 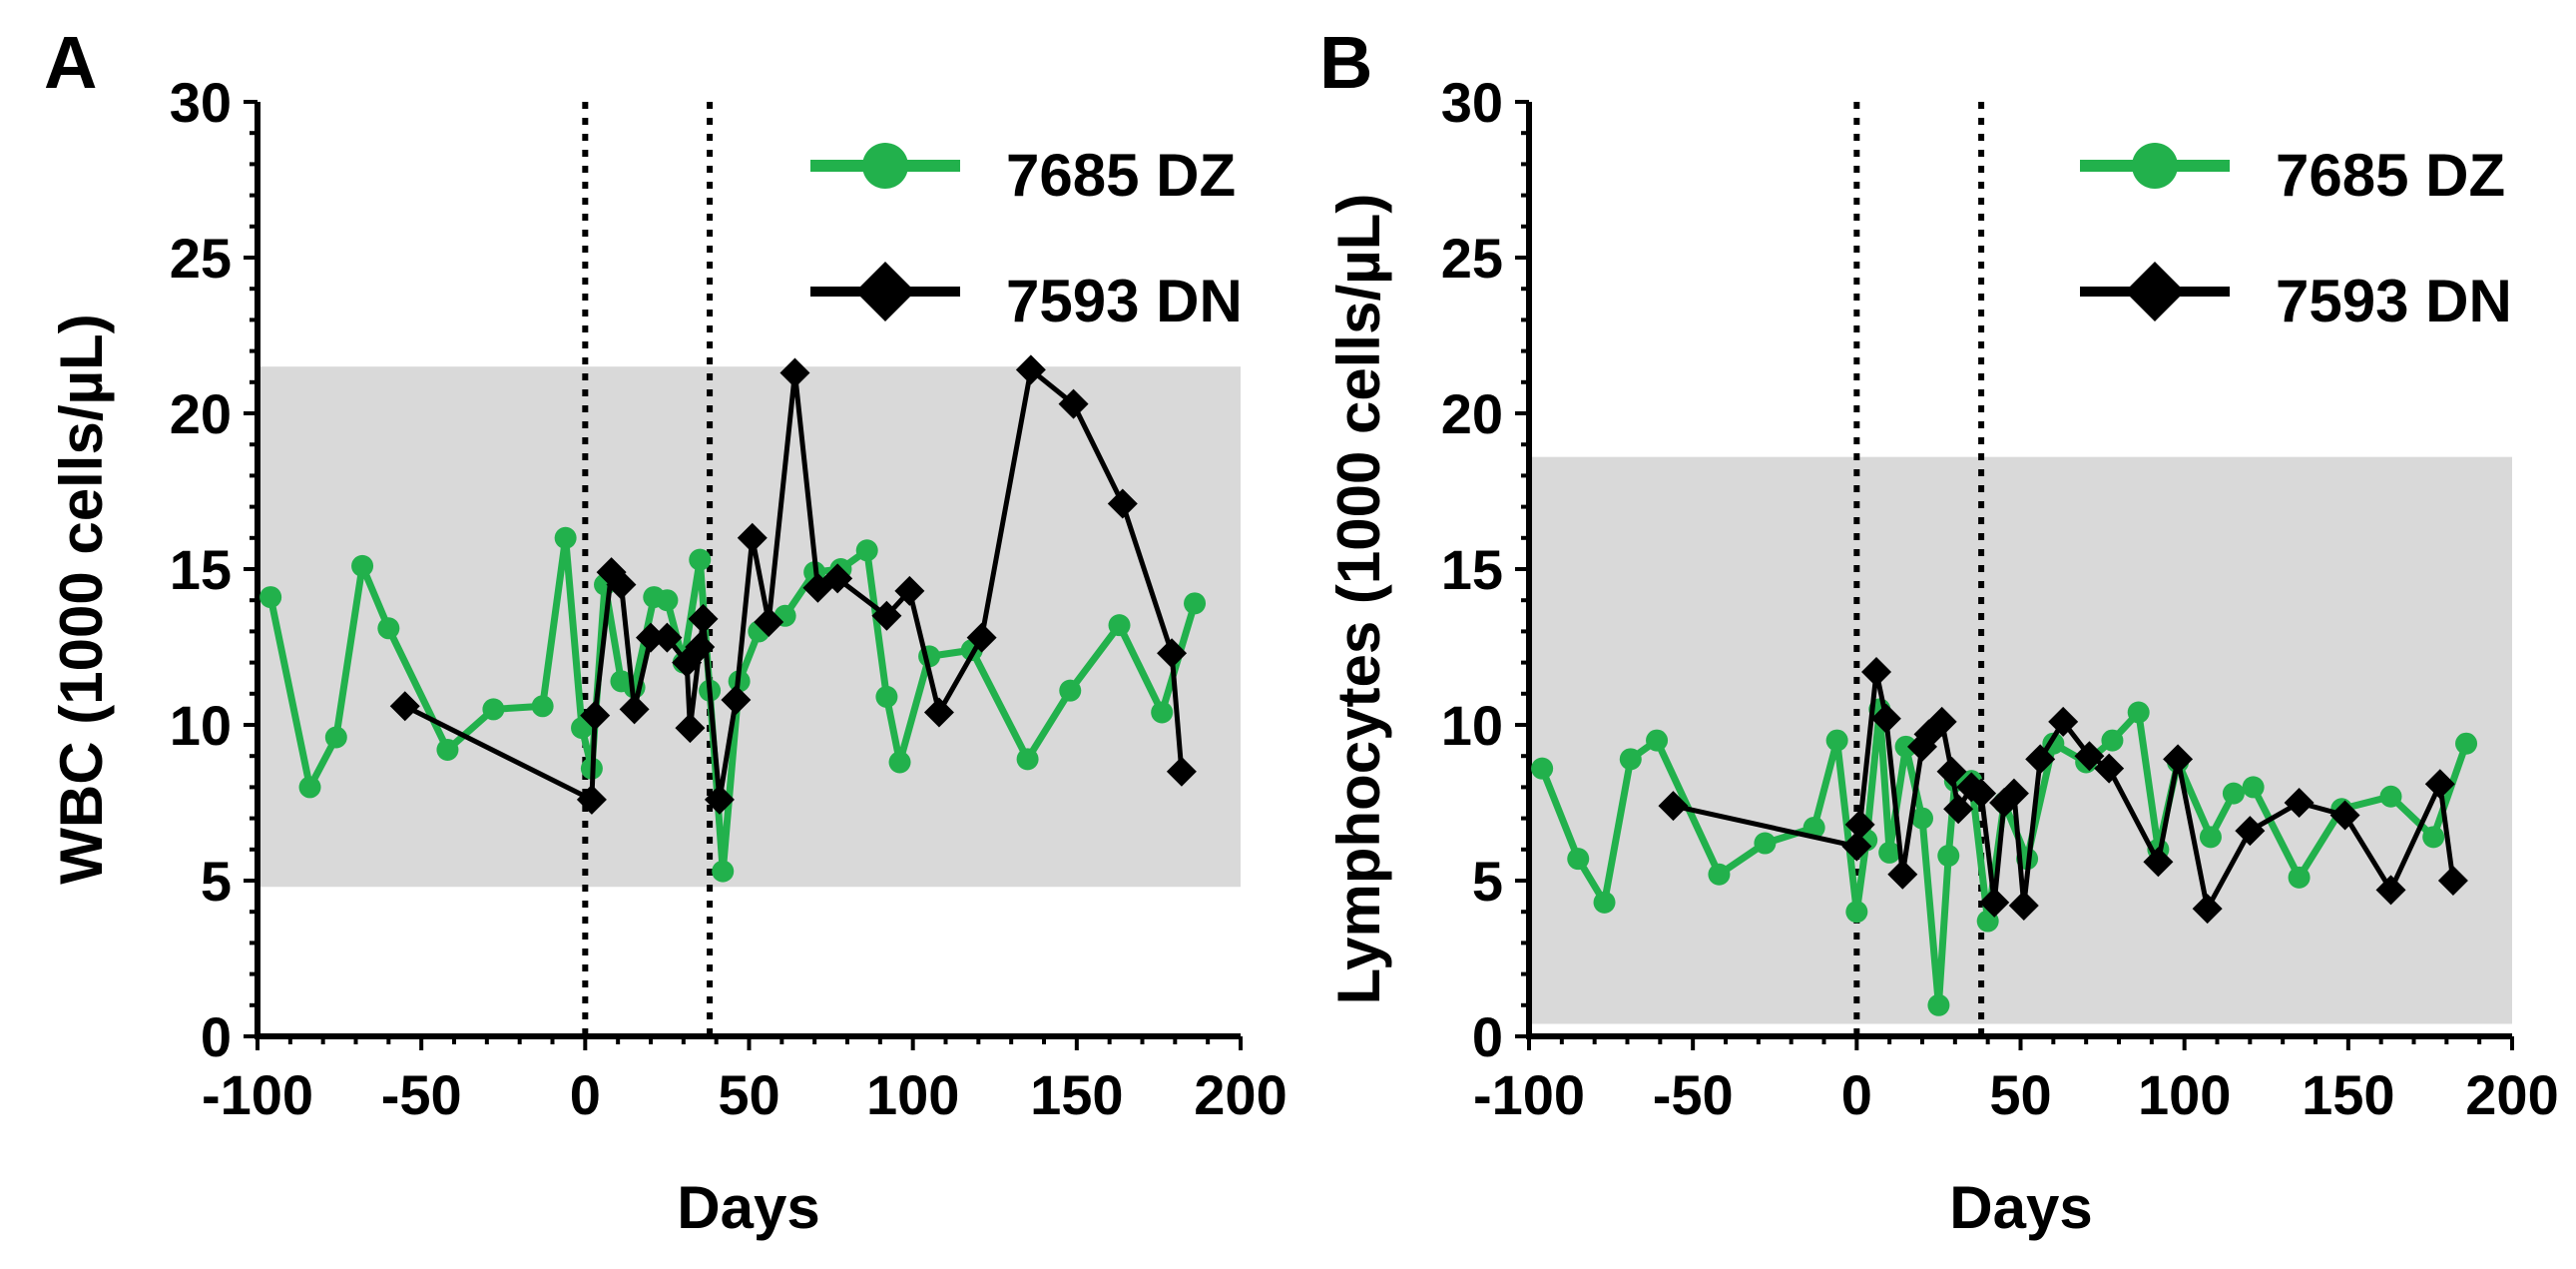 I want to click on panel-a-legend-label-dn: 7593 DN, so click(x=1125, y=301).